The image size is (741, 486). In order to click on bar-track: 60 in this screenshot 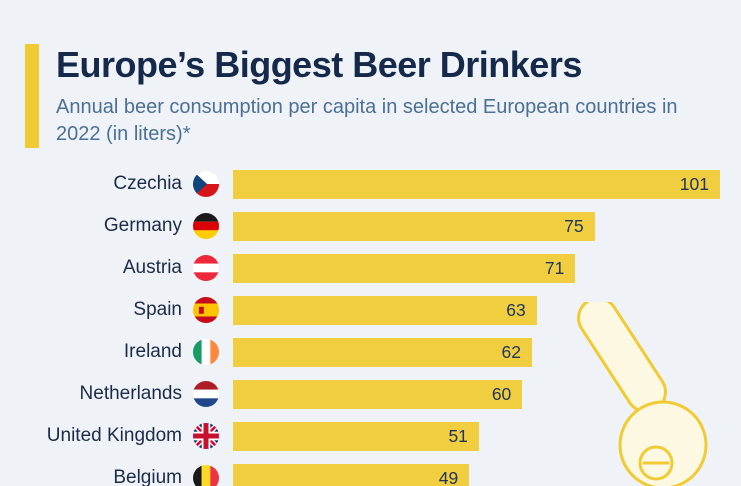, I will do `click(476, 394)`.